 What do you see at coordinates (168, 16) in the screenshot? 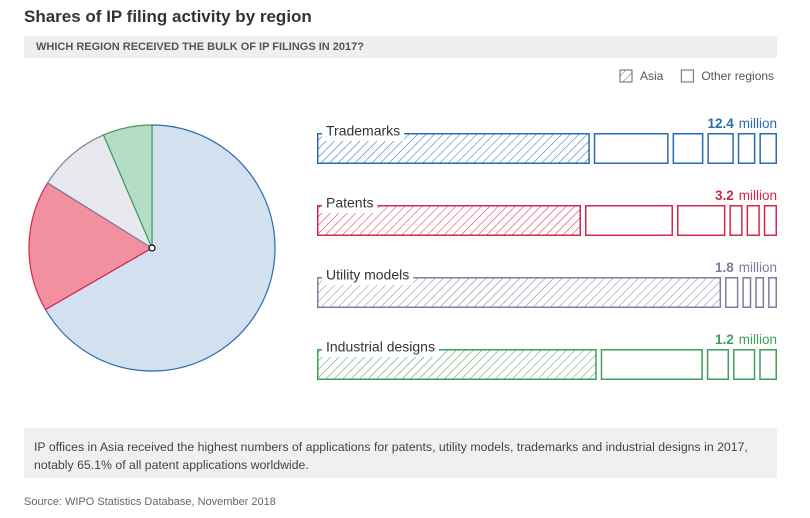
I see `title: Shares of IP filing activity by region` at bounding box center [168, 16].